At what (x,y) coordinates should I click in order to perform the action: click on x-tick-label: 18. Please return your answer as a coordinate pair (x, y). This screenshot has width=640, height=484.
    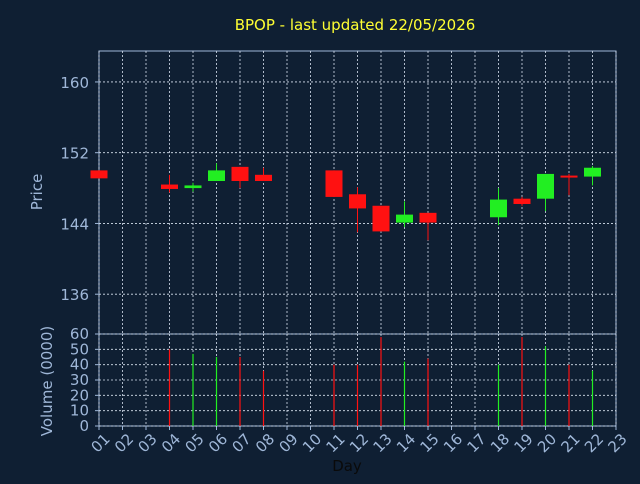
    Looking at the image, I should click on (500, 443).